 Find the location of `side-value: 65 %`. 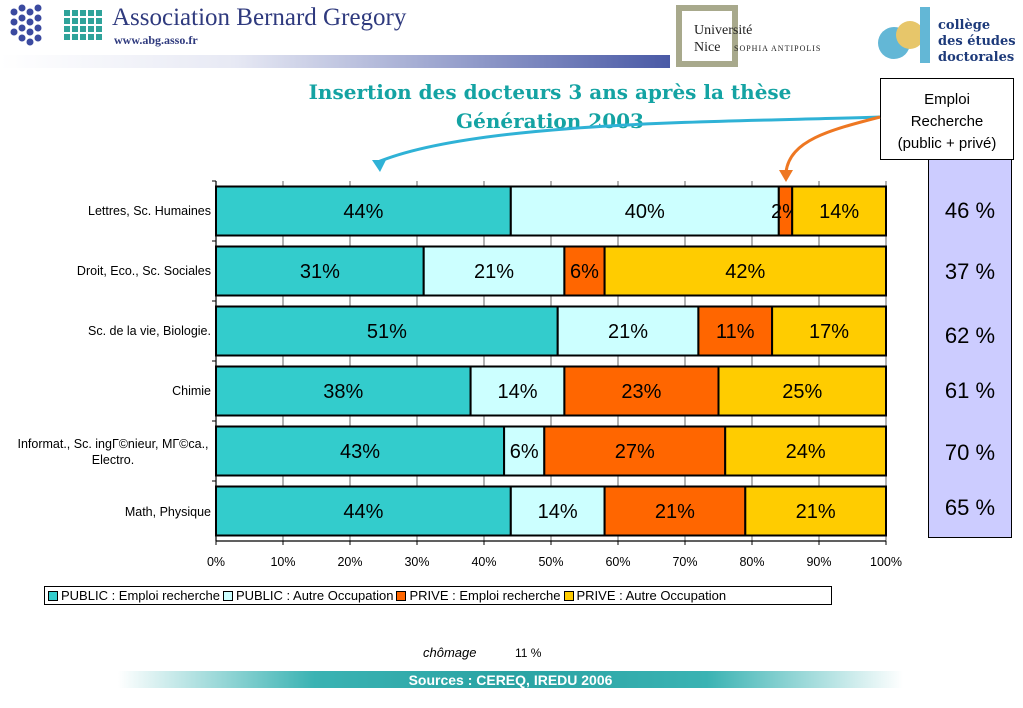

side-value: 65 % is located at coordinates (970, 507).